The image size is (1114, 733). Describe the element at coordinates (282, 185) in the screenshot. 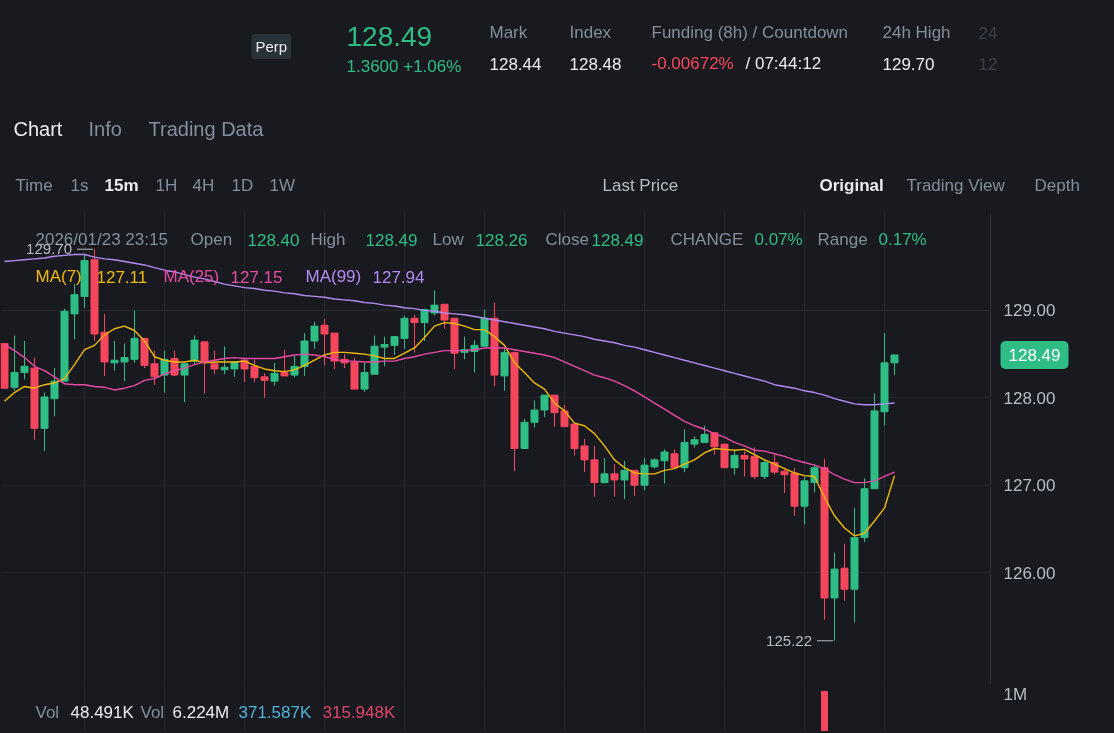

I see `text: 1W` at that location.